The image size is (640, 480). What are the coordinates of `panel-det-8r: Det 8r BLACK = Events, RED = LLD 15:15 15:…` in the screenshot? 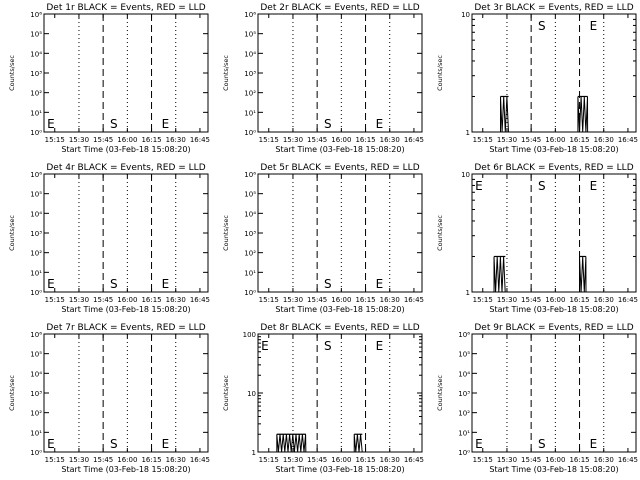 It's located at (323, 398).